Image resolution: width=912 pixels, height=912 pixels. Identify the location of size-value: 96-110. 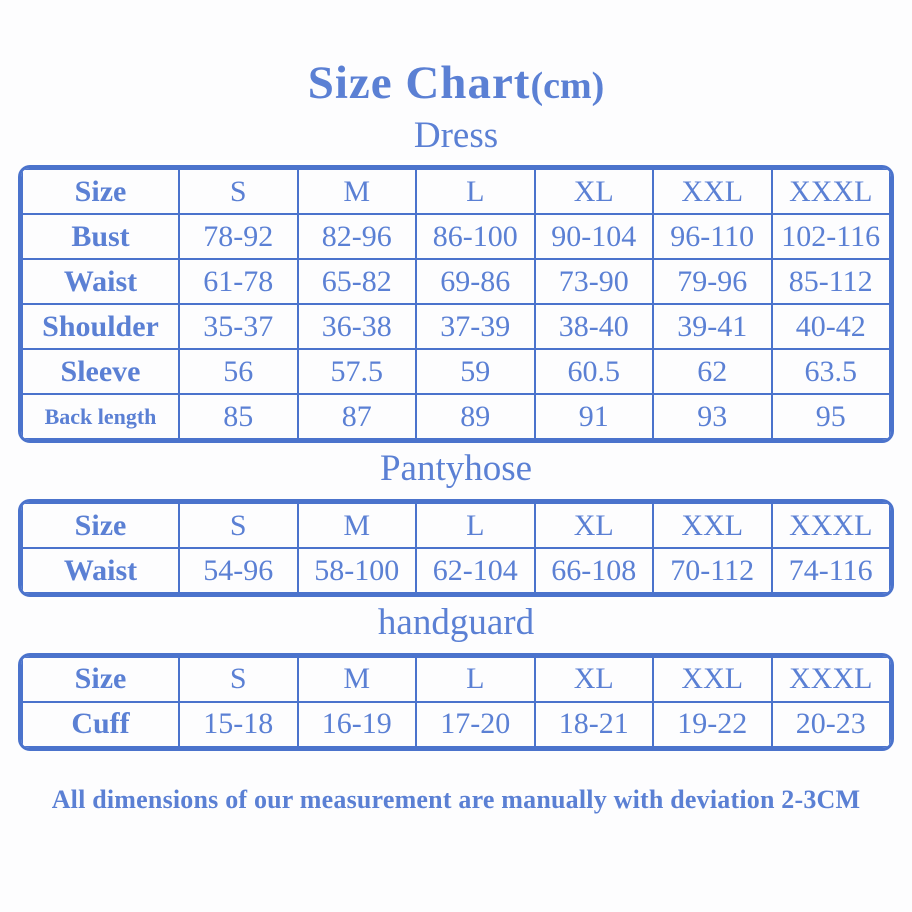
(712, 237).